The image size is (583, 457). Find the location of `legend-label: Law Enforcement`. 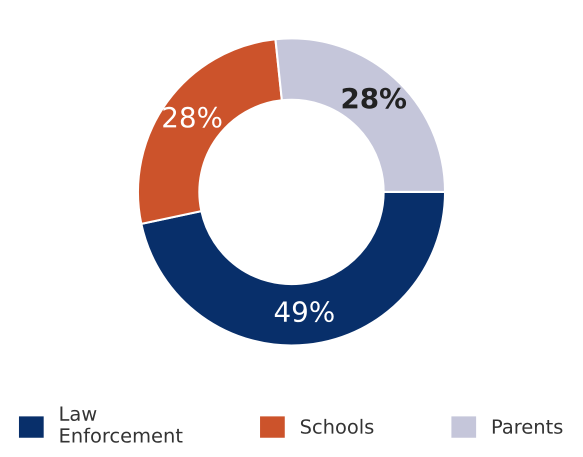

legend-label: Law Enforcement is located at coordinates (121, 424).